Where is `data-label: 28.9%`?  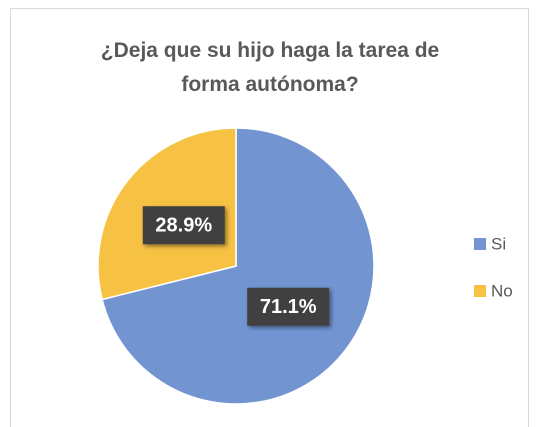 data-label: 28.9% is located at coordinates (183, 226).